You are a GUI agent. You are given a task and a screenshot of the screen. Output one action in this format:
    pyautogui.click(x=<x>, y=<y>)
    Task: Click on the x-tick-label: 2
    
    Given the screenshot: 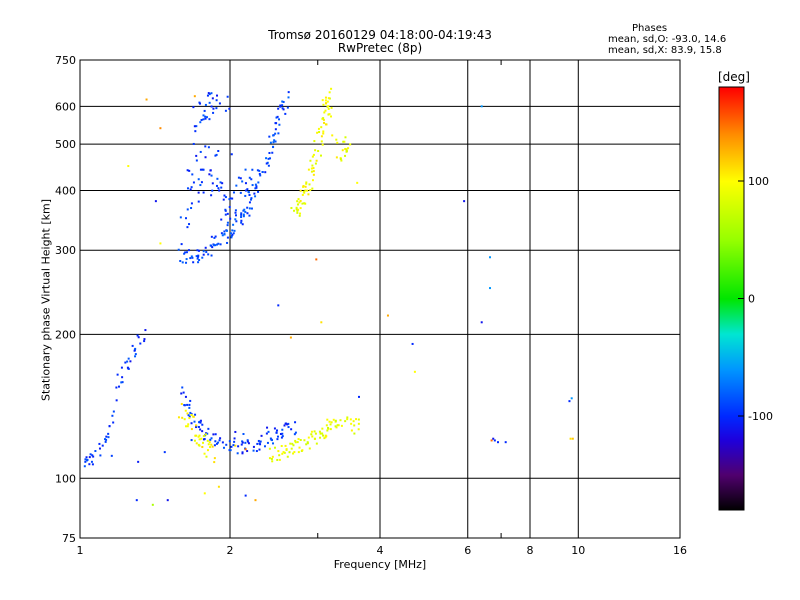 What is the action you would take?
    pyautogui.click(x=230, y=550)
    